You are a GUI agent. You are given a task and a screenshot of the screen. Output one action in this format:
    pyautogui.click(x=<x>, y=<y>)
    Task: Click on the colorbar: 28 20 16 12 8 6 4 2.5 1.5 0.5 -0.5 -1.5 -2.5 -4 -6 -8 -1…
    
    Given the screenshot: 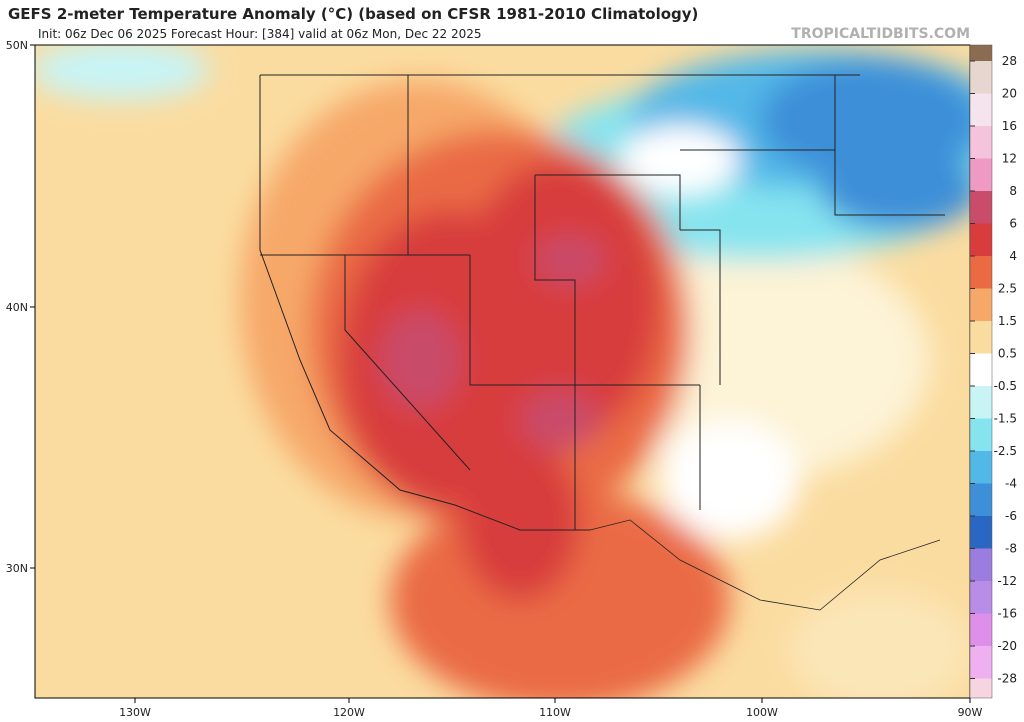 What is the action you would take?
    pyautogui.click(x=993, y=371)
    